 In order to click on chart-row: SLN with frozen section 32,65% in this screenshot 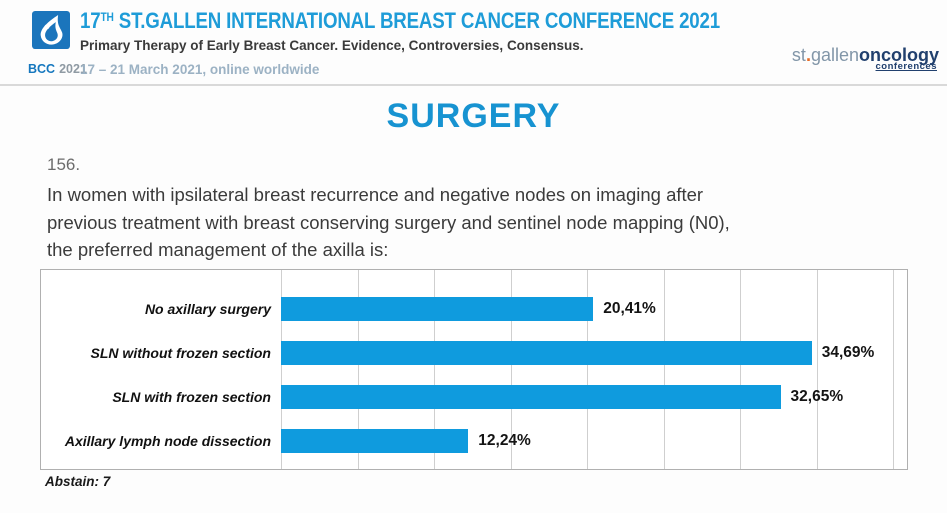, I will do `click(474, 397)`.